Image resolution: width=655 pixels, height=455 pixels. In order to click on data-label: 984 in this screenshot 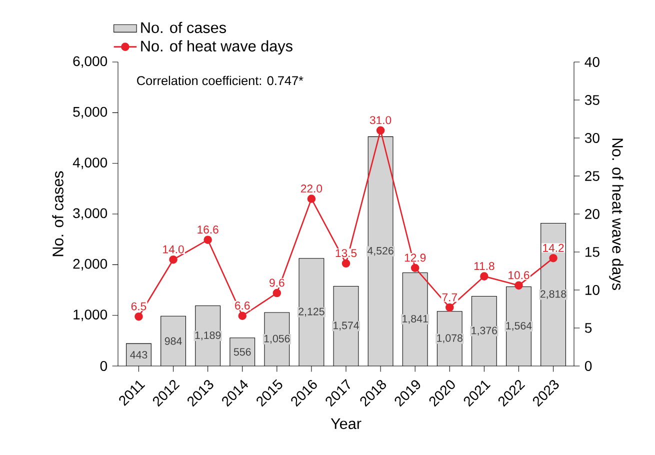, I will do `click(173, 341)`.